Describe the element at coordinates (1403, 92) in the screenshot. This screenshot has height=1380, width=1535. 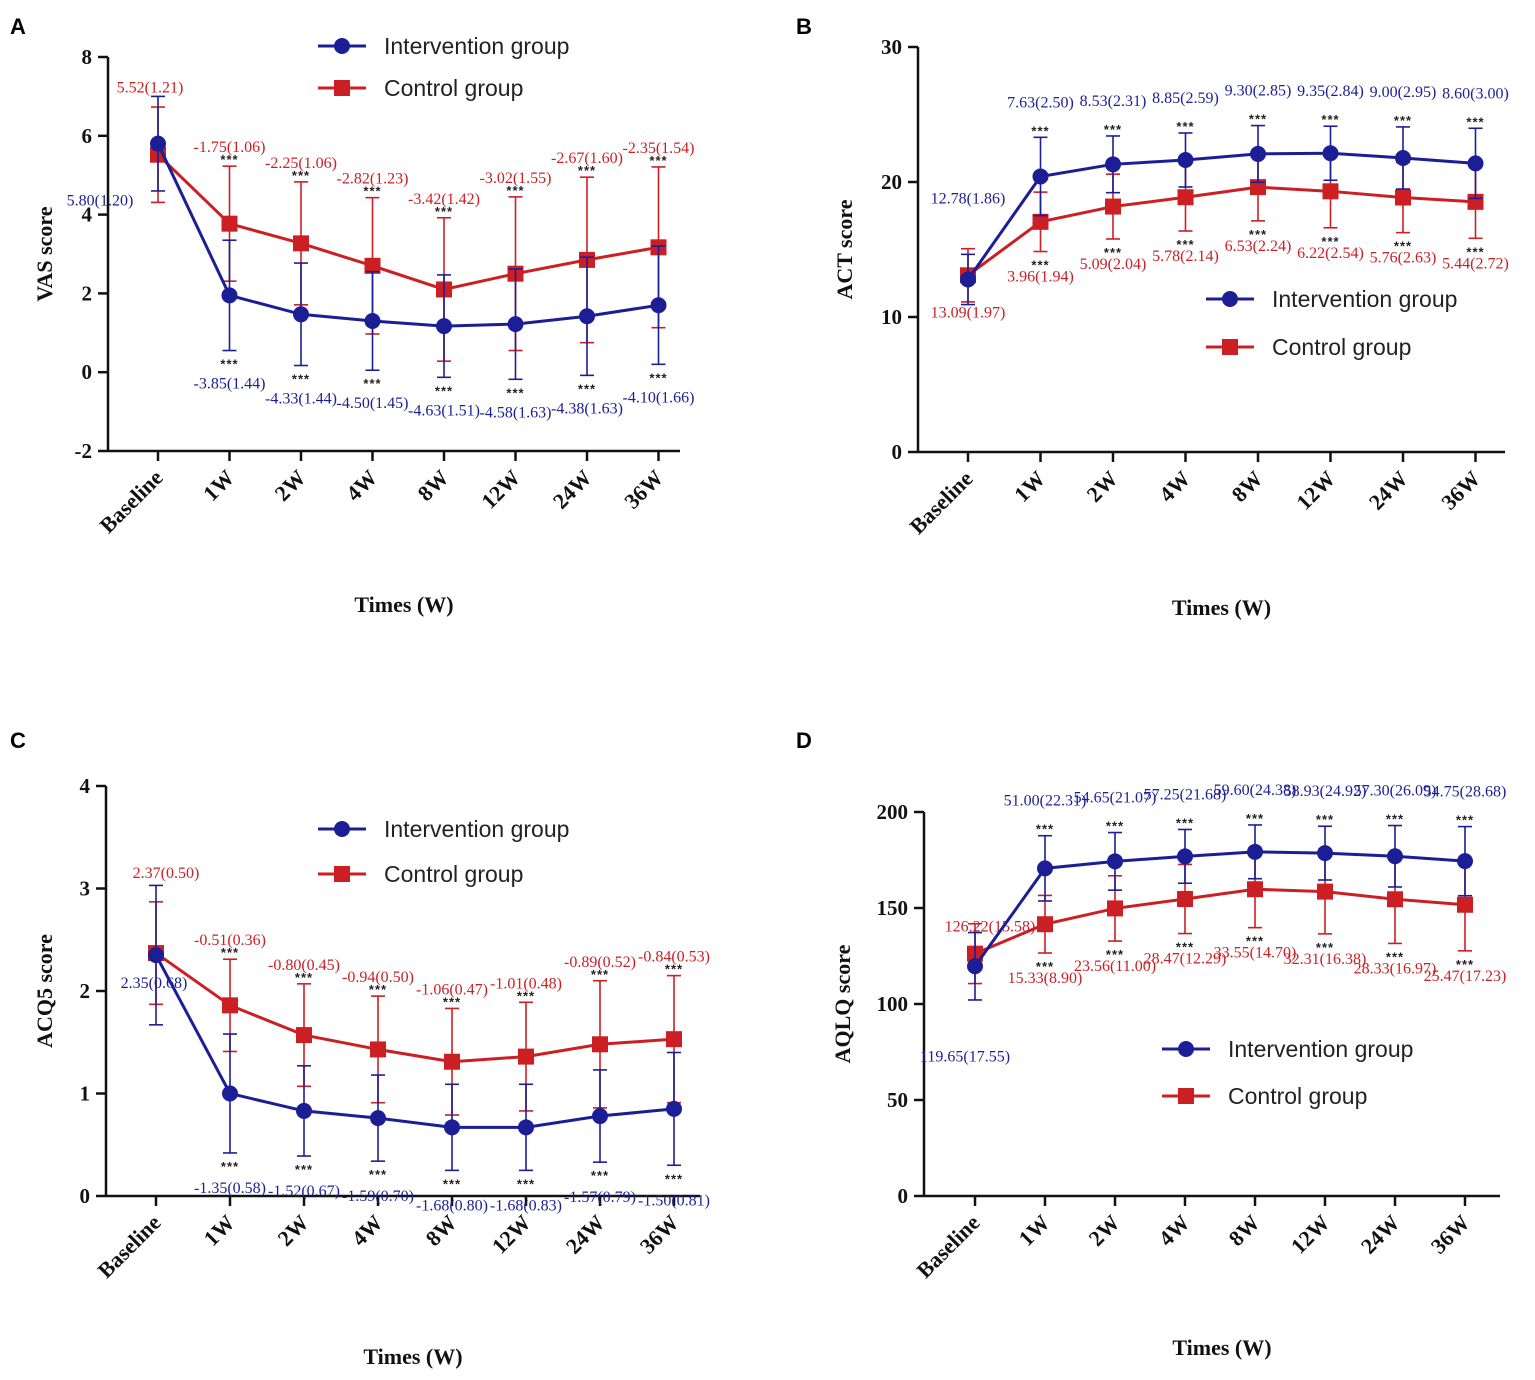
I see `data-label: 9.00(2.95)` at that location.